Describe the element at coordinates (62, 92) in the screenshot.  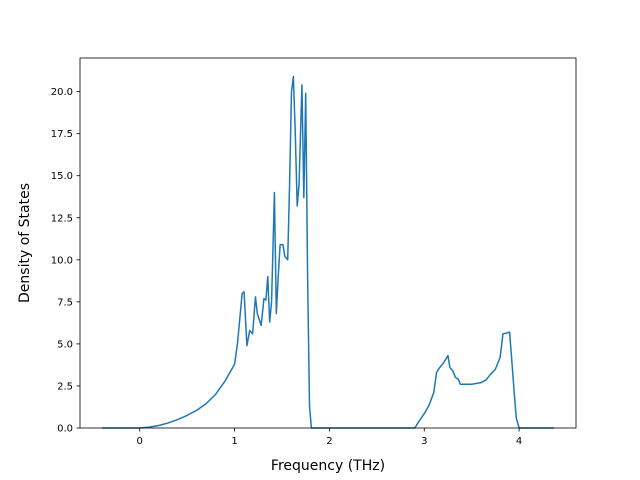
I see `y-tick-label: 20.0` at that location.